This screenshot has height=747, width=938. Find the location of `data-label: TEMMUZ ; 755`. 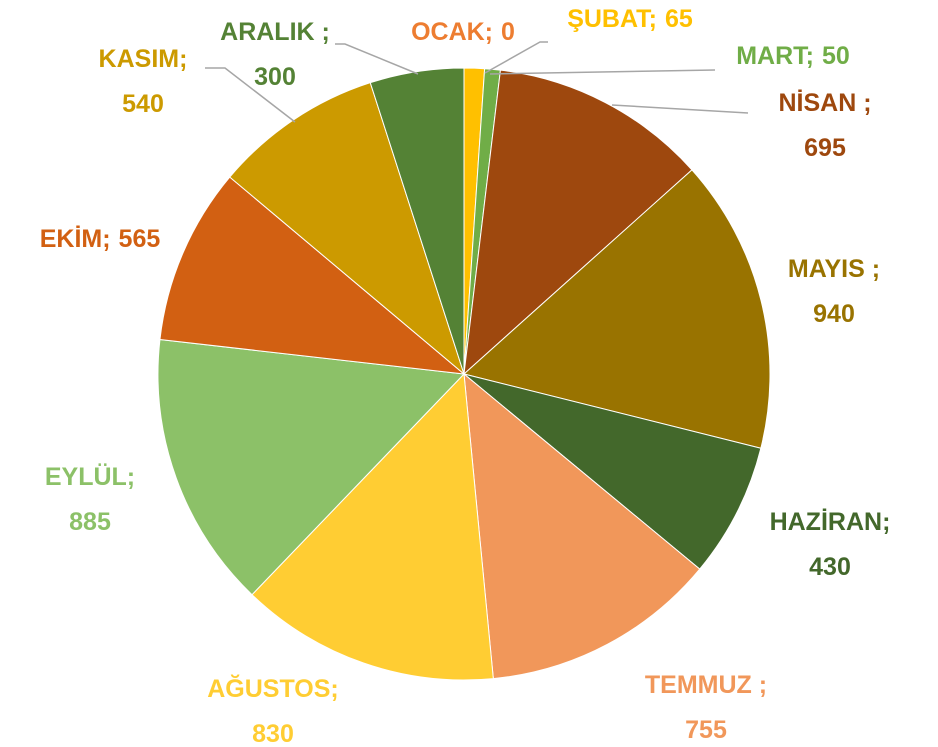

data-label: TEMMUZ ; 755 is located at coordinates (706, 707).